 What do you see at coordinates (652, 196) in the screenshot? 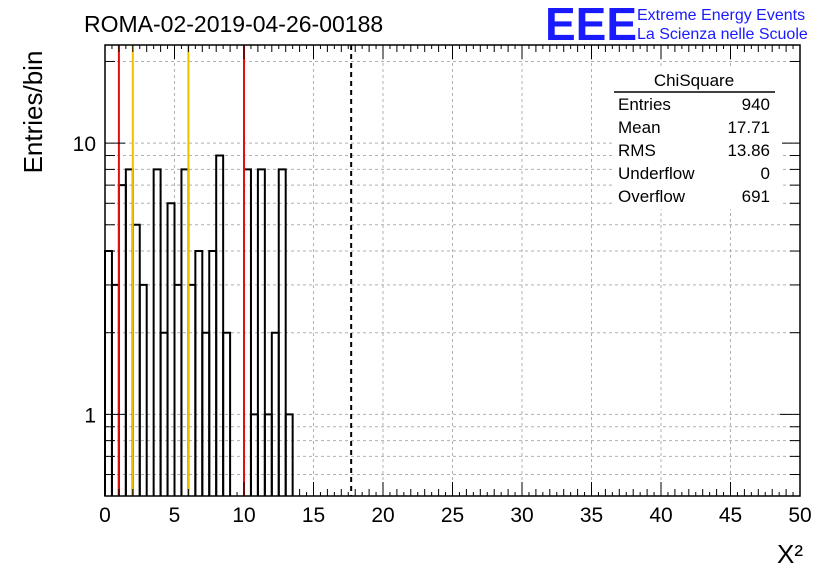
I see `stats-label: Overflow` at bounding box center [652, 196].